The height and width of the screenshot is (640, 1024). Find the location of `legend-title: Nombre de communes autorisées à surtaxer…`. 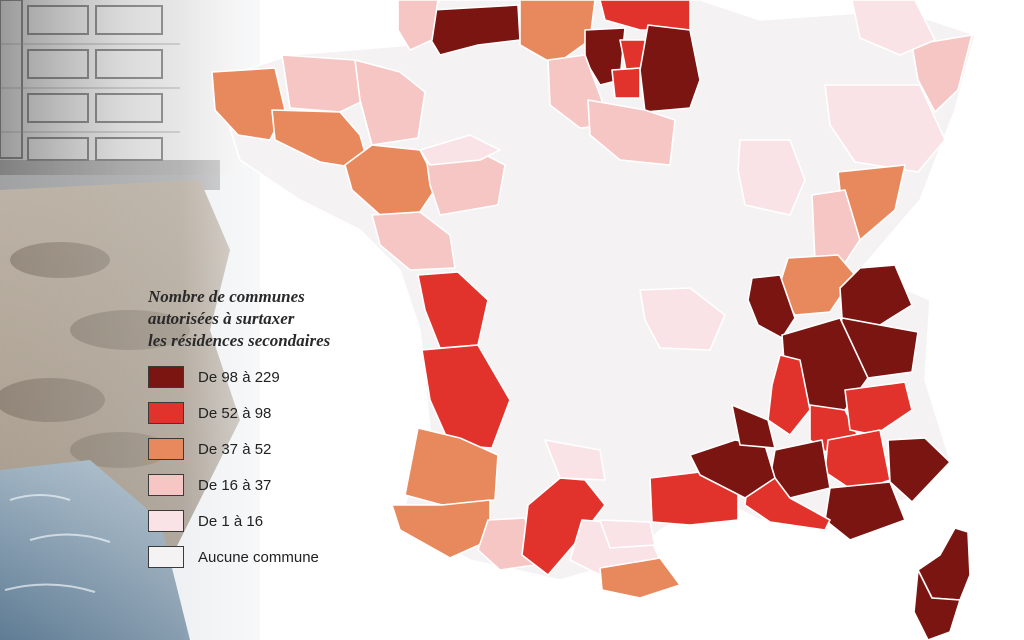

legend-title: Nombre de communes autorisées à surtaxer… is located at coordinates (288, 319).